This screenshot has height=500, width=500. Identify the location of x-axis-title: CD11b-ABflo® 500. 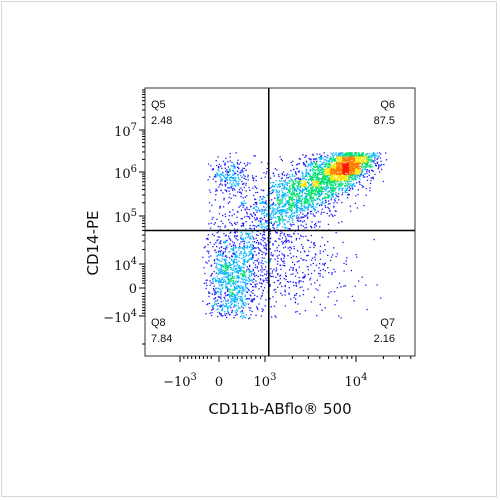
(279, 409).